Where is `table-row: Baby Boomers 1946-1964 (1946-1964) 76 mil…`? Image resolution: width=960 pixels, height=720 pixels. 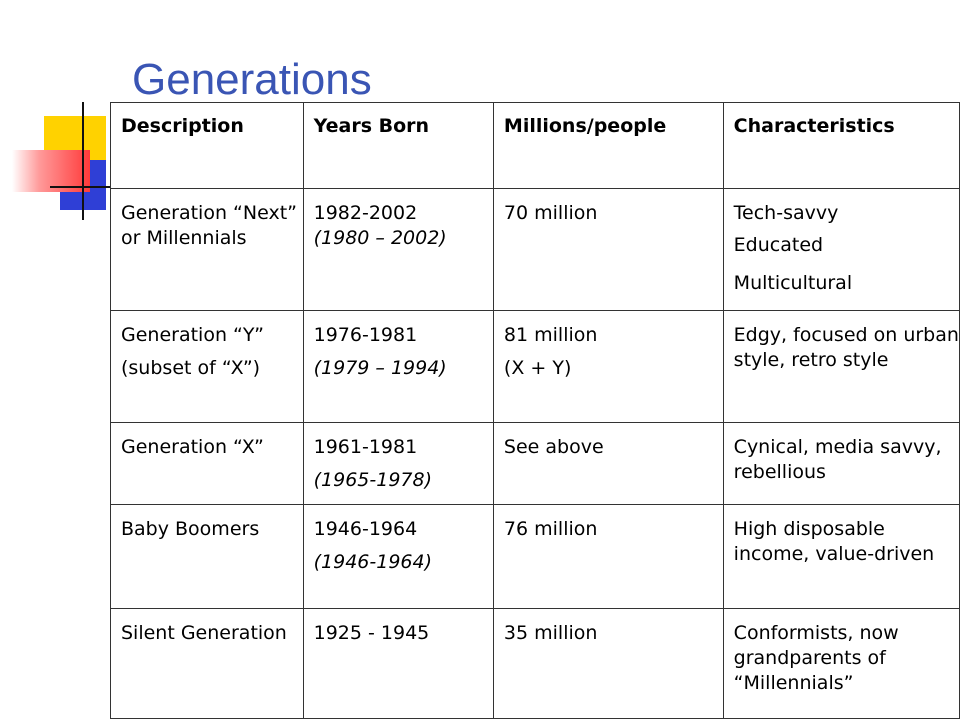 table-row: Baby Boomers 1946-1964 (1946-1964) 76 mil… is located at coordinates (535, 556).